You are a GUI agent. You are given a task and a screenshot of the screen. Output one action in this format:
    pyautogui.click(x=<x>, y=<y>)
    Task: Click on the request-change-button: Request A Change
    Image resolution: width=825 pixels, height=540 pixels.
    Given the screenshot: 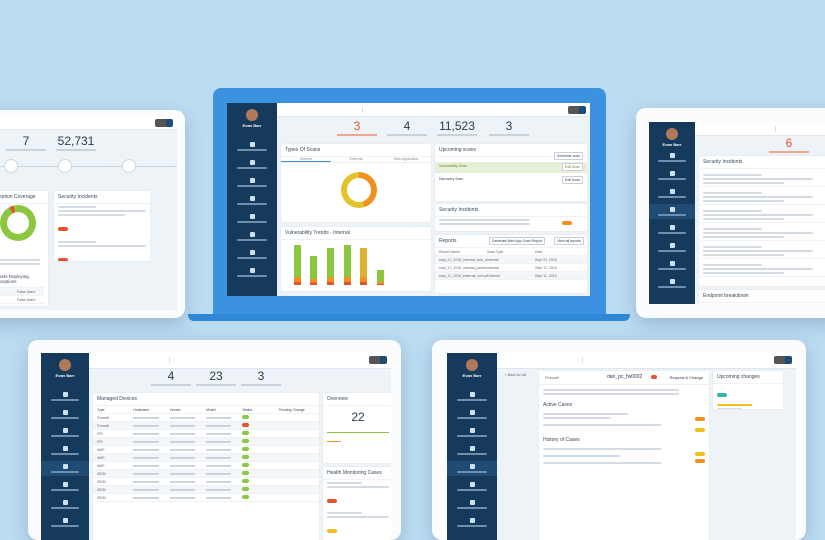 What is the action you would take?
    pyautogui.click(x=686, y=377)
    